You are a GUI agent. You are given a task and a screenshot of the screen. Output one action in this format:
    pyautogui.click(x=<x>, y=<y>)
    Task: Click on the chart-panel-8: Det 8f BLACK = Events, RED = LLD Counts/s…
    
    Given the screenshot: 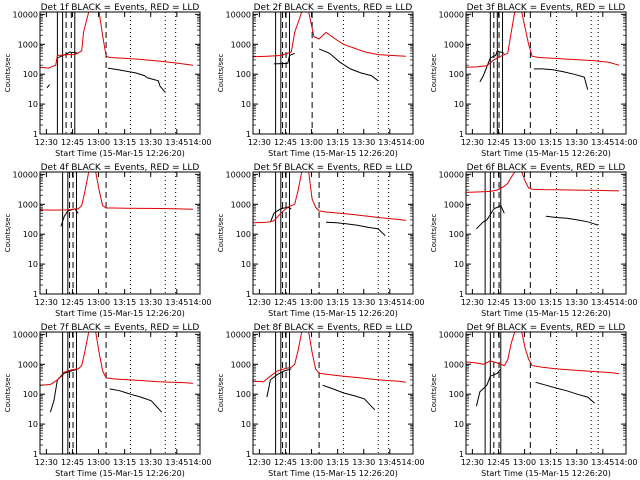 What is the action you would take?
    pyautogui.click(x=321, y=400)
    